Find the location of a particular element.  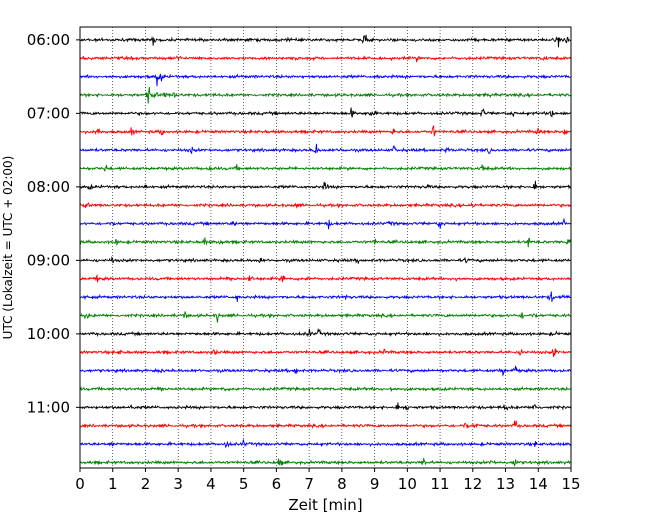

x-tick-label: 2 is located at coordinates (146, 484).